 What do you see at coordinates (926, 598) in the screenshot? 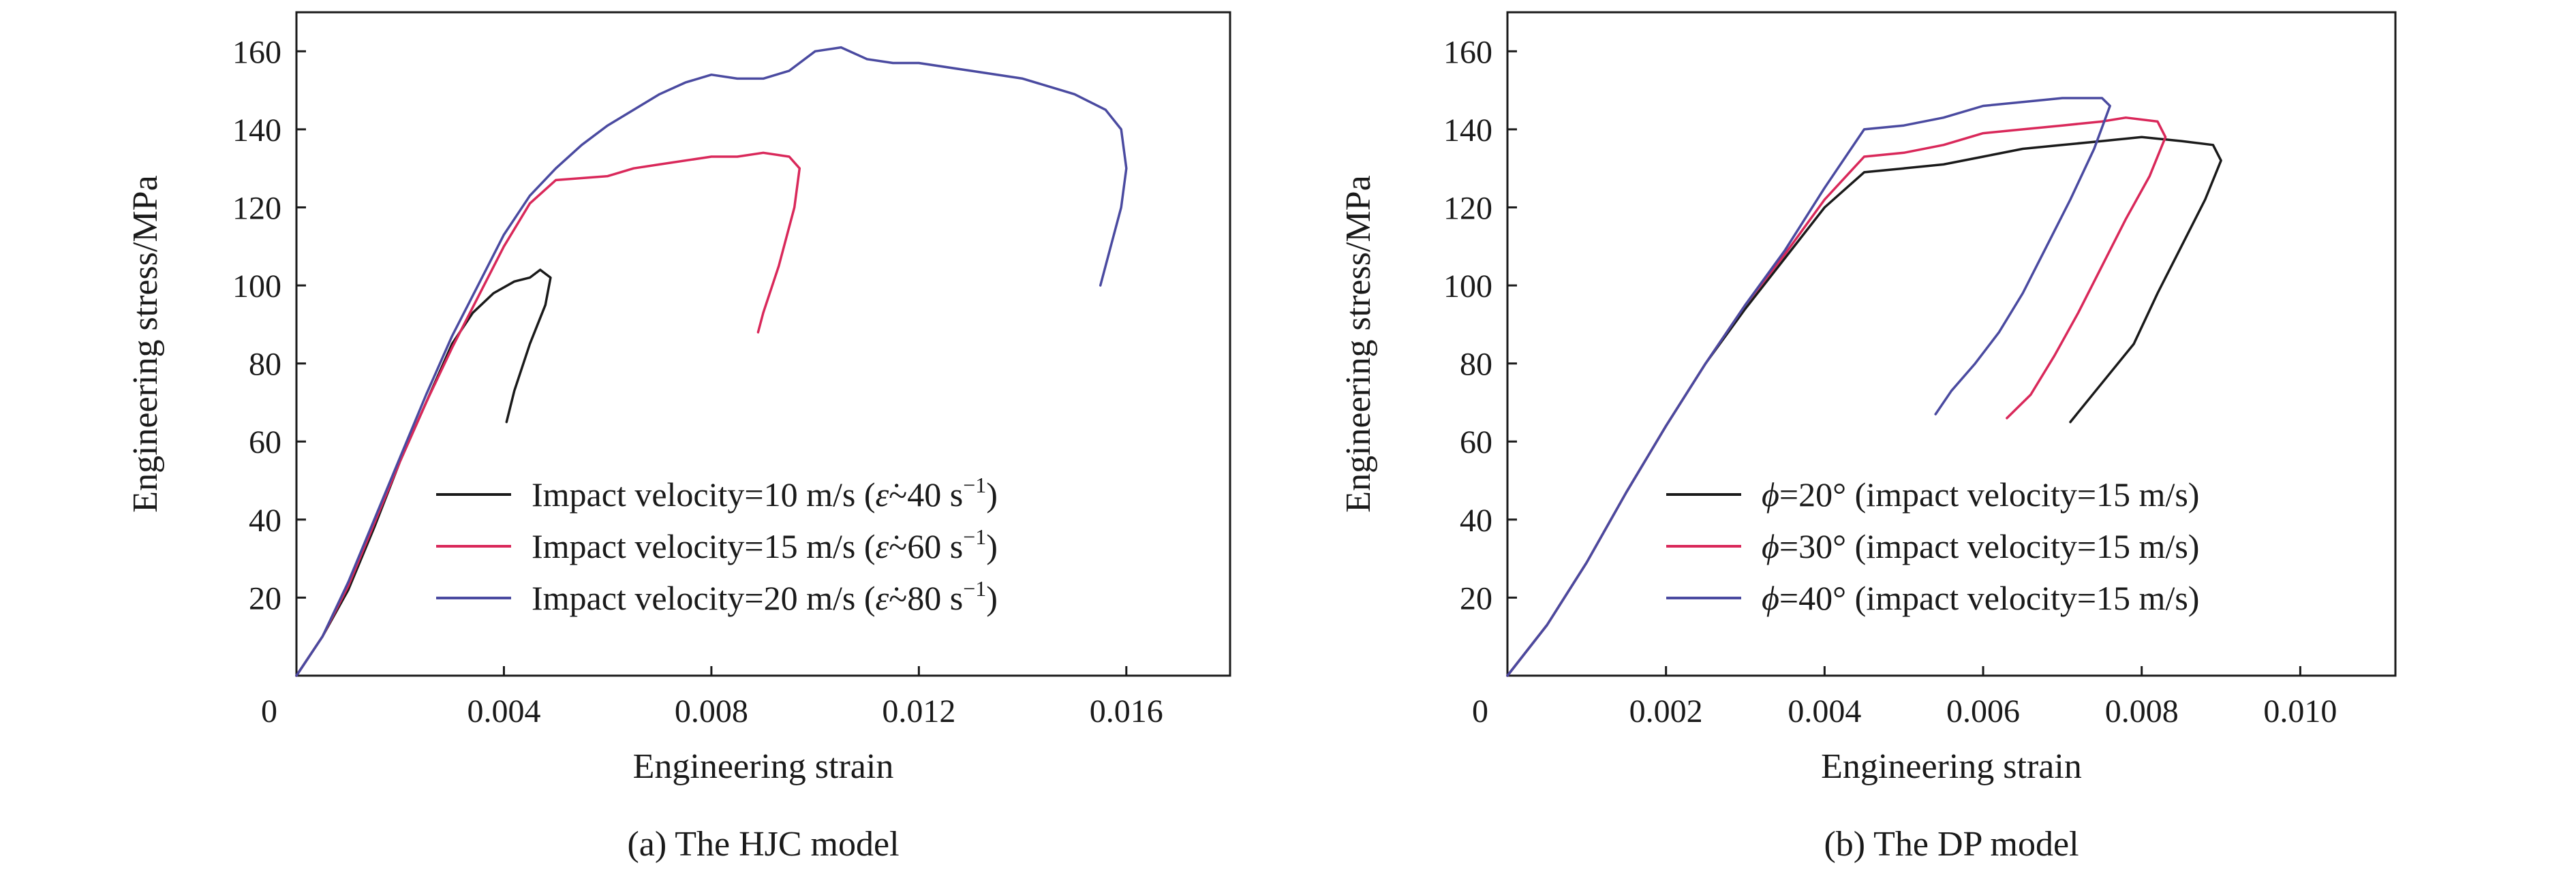
I see `legend-text-part: ~80 s` at bounding box center [926, 598].